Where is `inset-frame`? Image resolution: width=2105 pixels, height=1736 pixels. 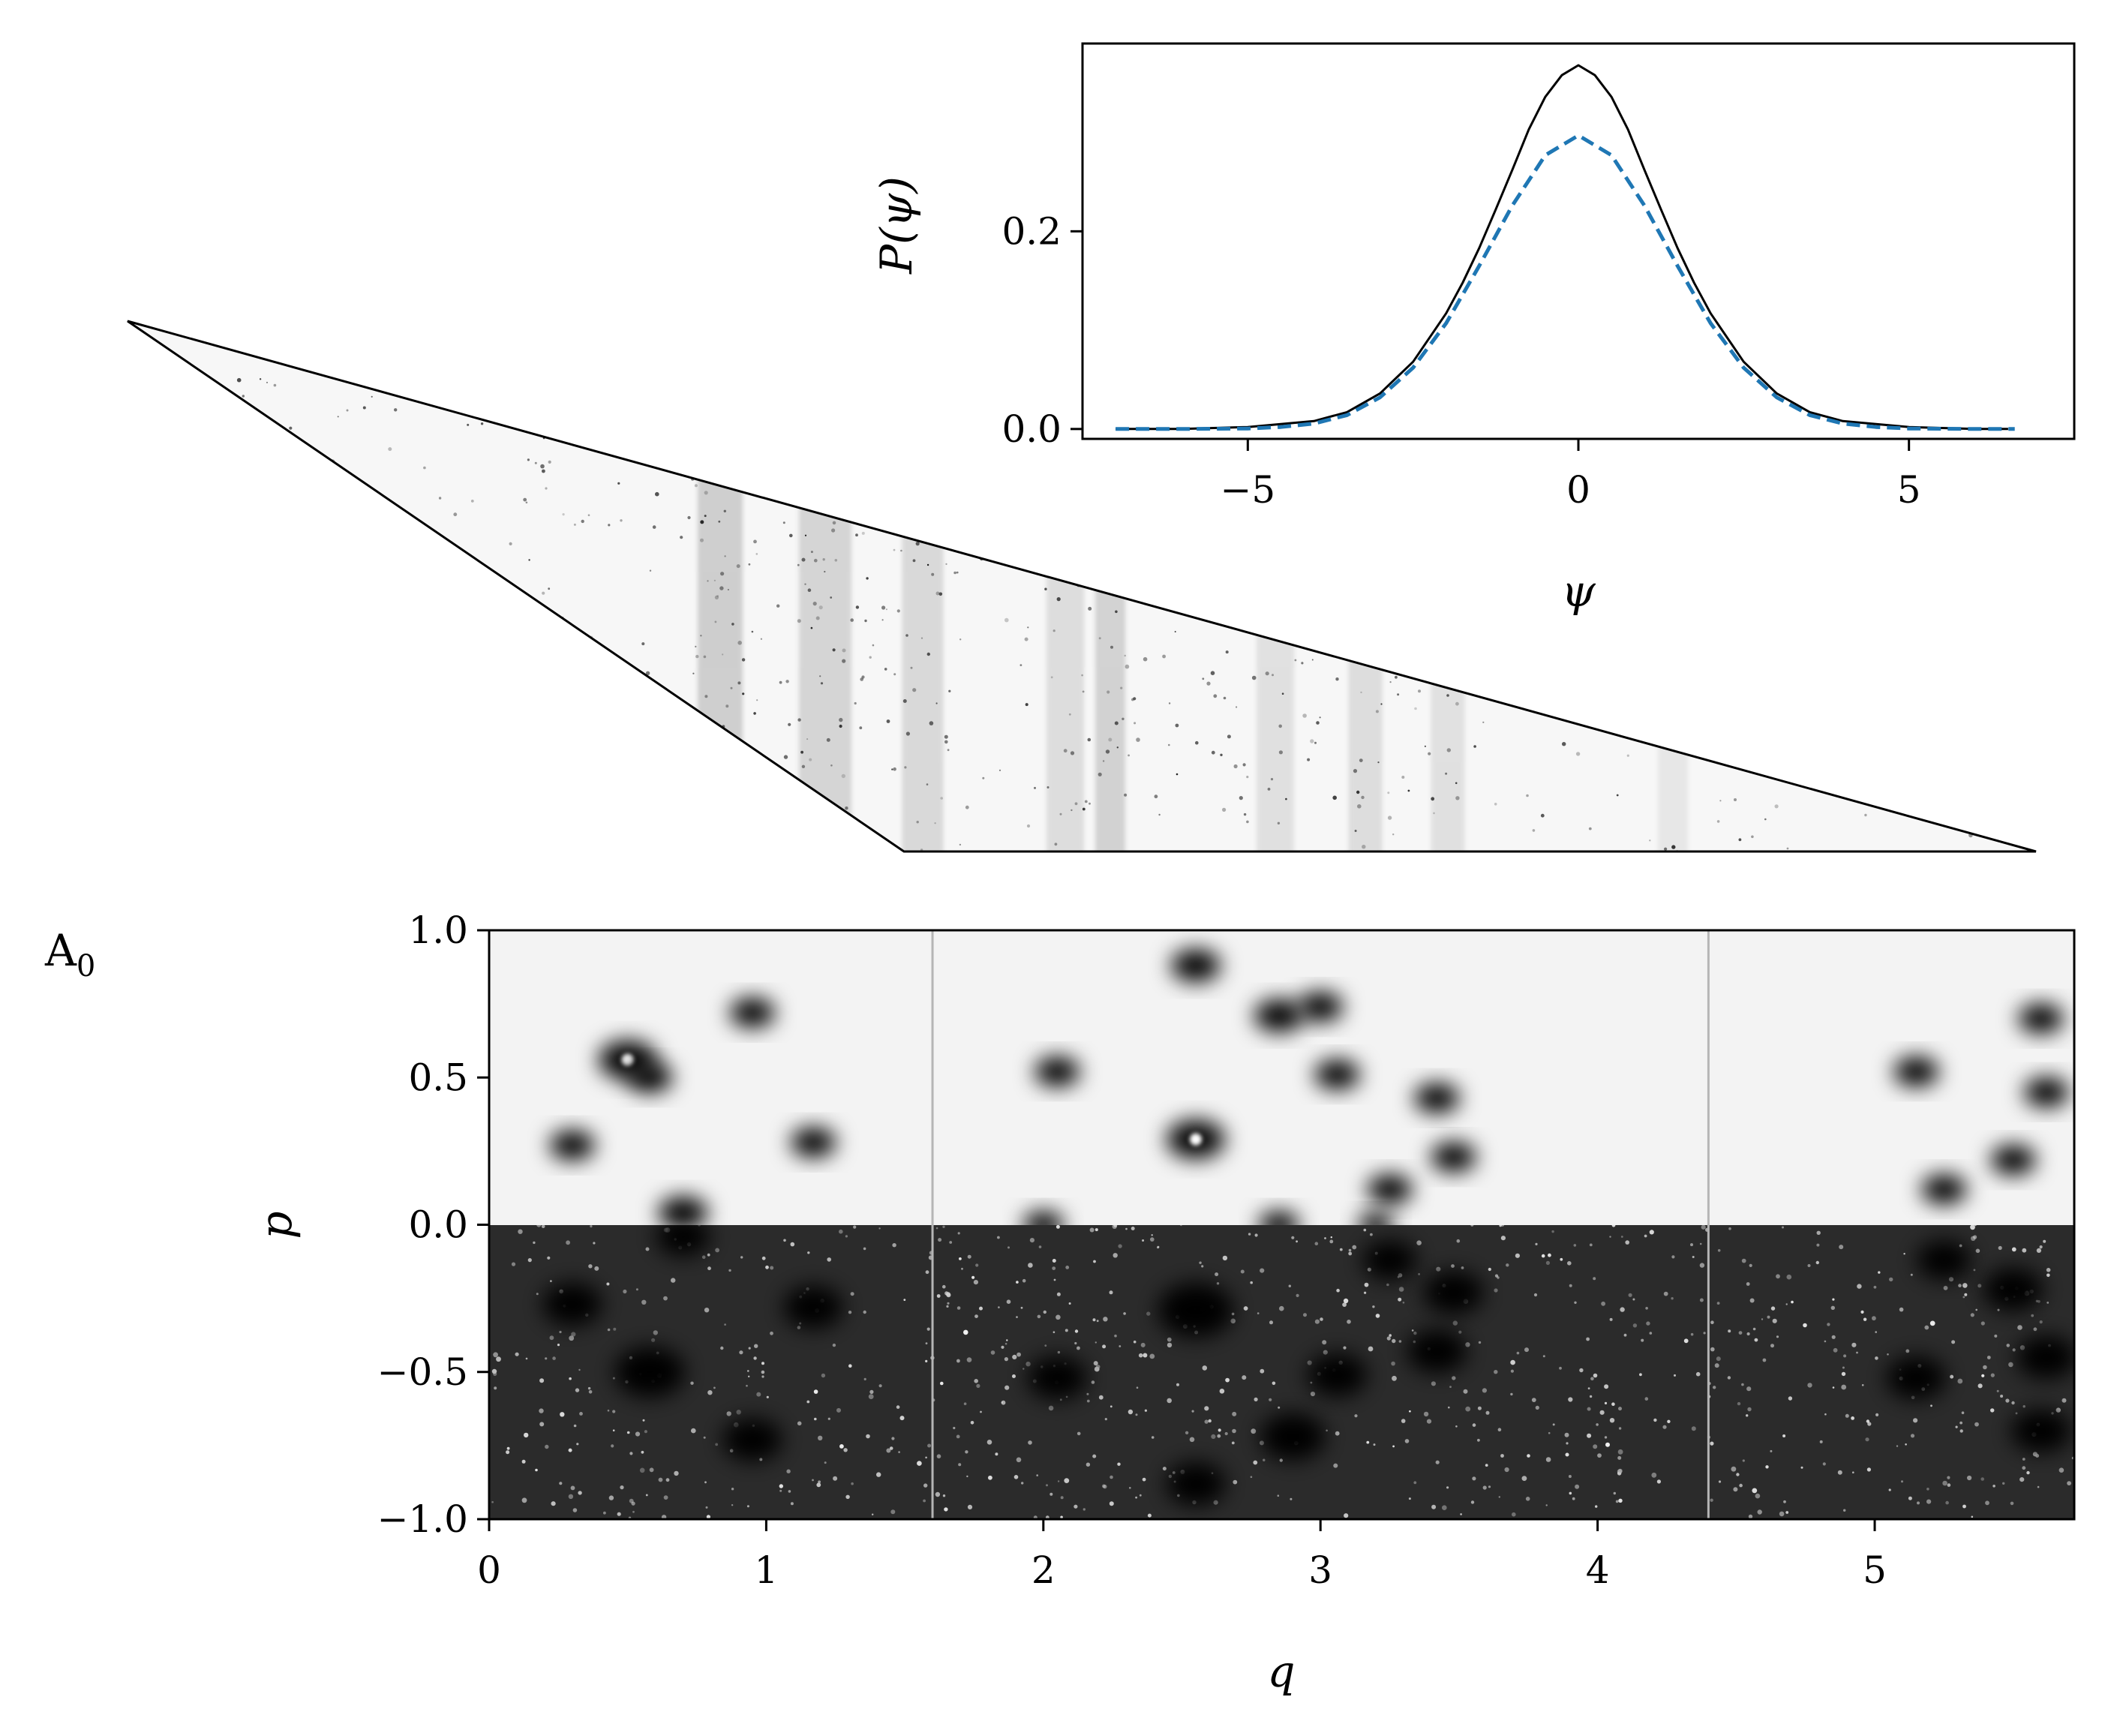 inset-frame is located at coordinates (1578, 241).